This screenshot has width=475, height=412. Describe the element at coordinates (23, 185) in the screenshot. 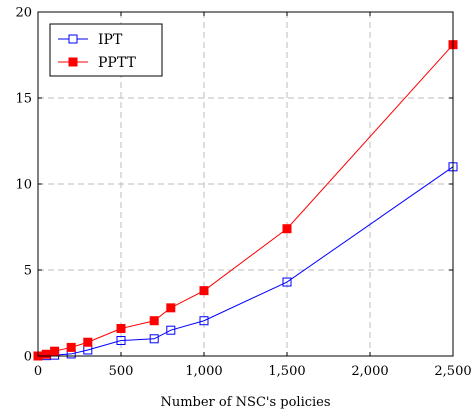

I see `y-tick-label: 10` at that location.